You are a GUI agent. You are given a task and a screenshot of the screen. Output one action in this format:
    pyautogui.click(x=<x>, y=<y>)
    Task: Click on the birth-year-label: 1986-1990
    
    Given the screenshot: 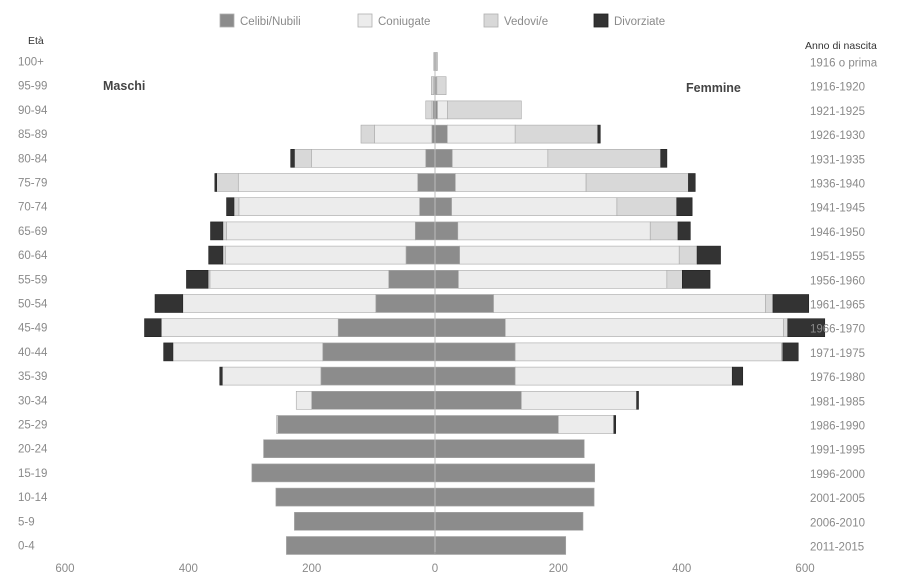 What is the action you would take?
    pyautogui.click(x=837, y=427)
    